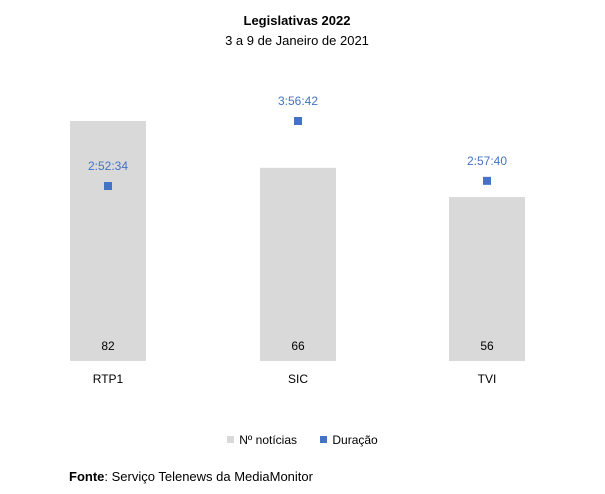 This screenshot has height=494, width=605. What do you see at coordinates (108, 241) in the screenshot?
I see `bar-rtp1` at bounding box center [108, 241].